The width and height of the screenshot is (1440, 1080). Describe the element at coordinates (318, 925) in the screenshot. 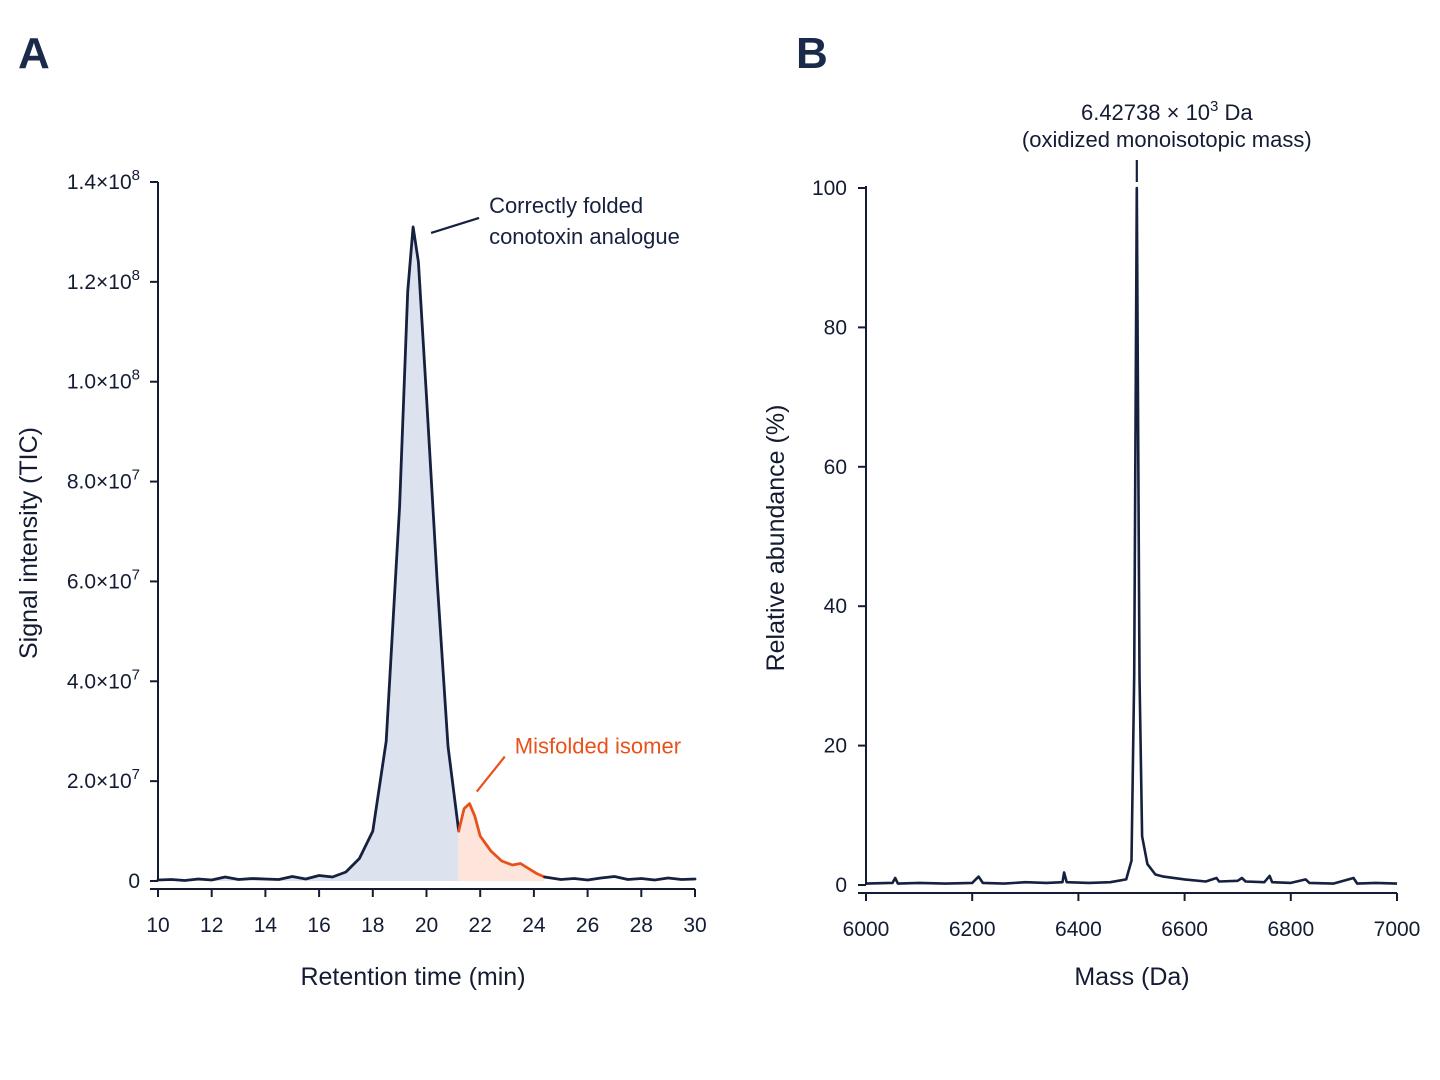

I see `chart-a-x-tick-label: 16` at that location.